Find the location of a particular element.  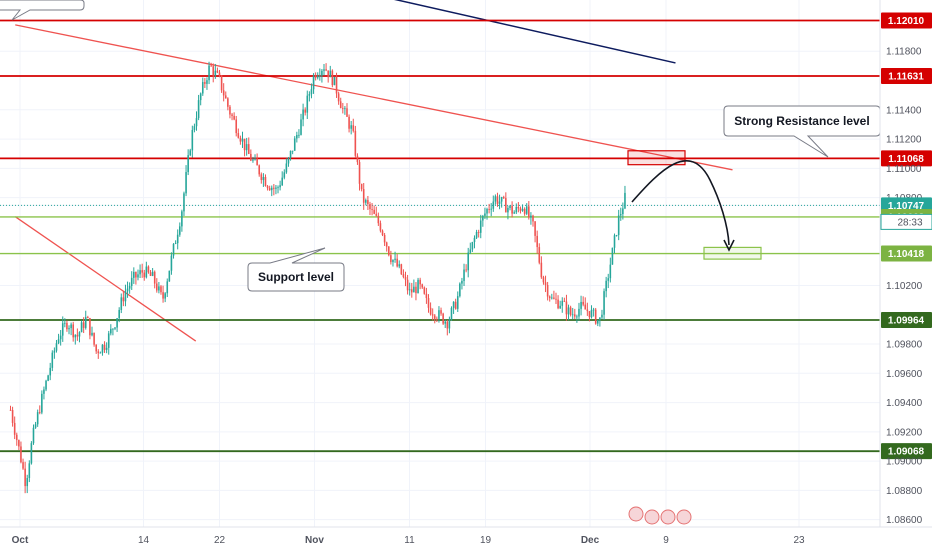

price-badge-label: 1.11068 is located at coordinates (906, 159).